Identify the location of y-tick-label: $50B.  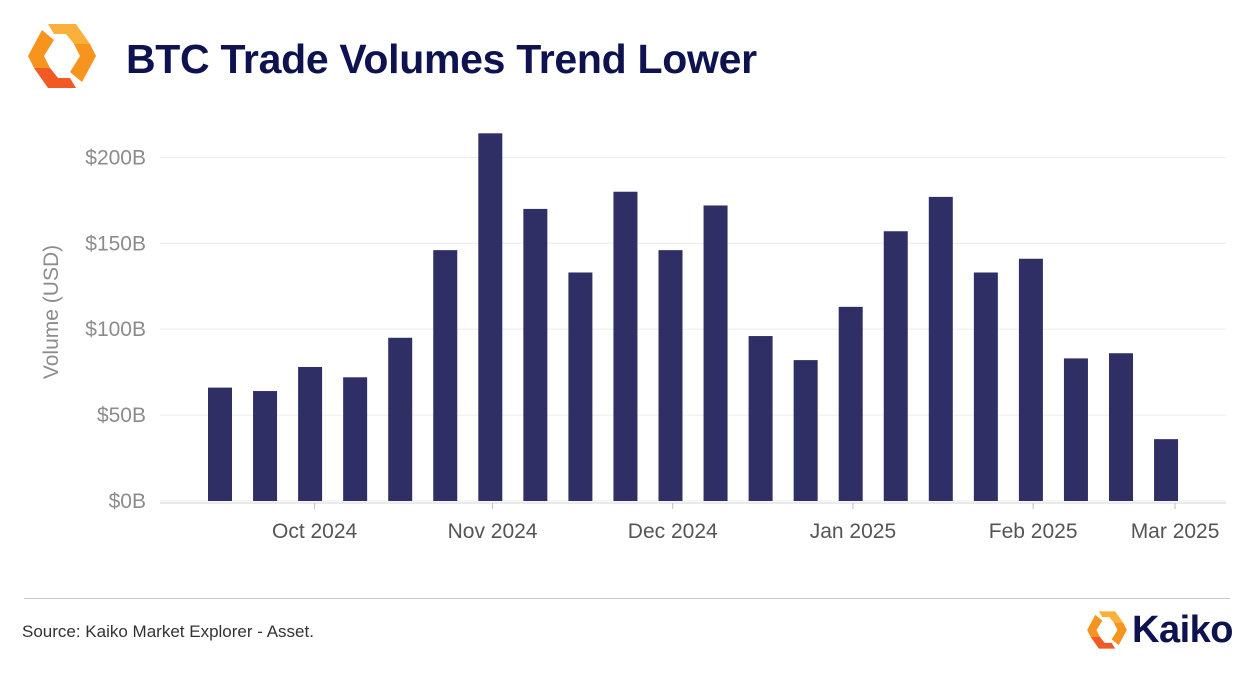
(121, 415).